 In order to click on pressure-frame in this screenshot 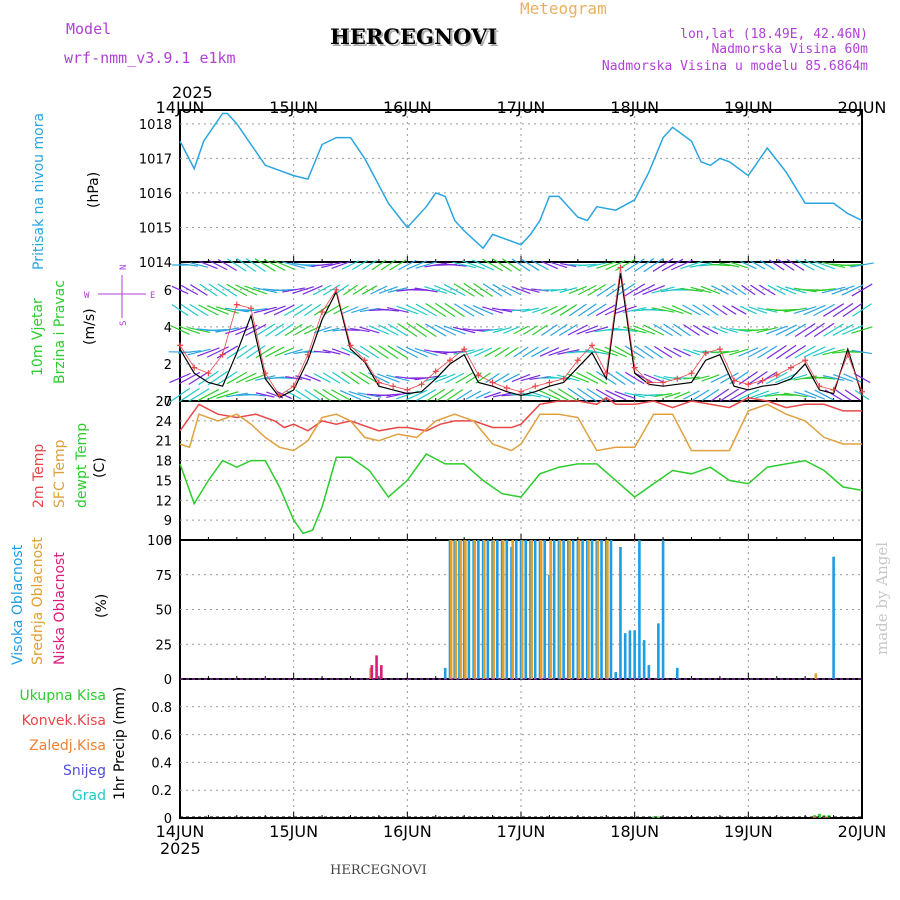, I will do `click(521, 186)`.